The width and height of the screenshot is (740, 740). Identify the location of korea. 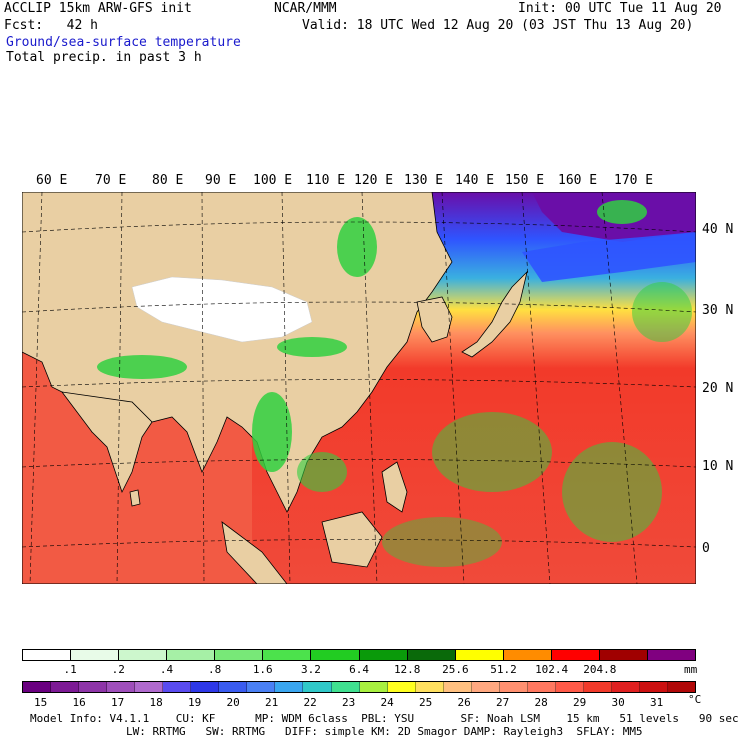
(434, 319).